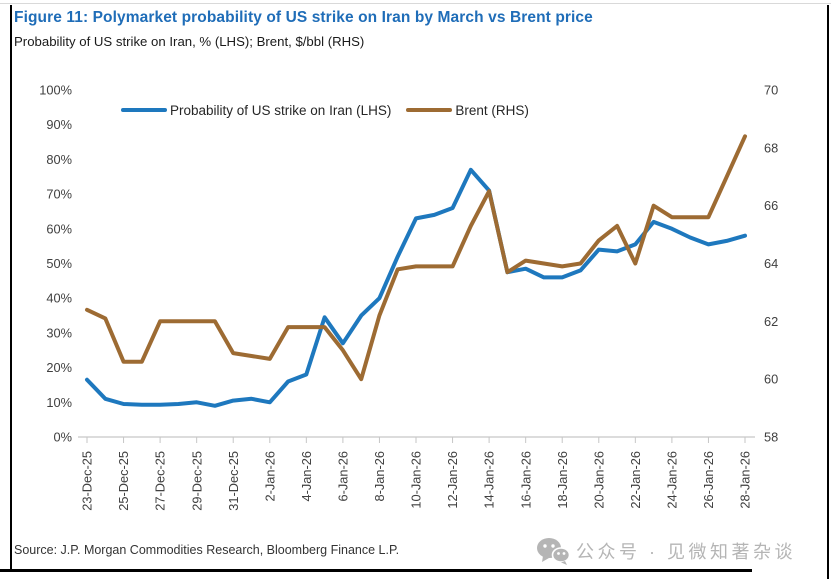  What do you see at coordinates (828, 292) in the screenshot?
I see `page-border-right` at bounding box center [828, 292].